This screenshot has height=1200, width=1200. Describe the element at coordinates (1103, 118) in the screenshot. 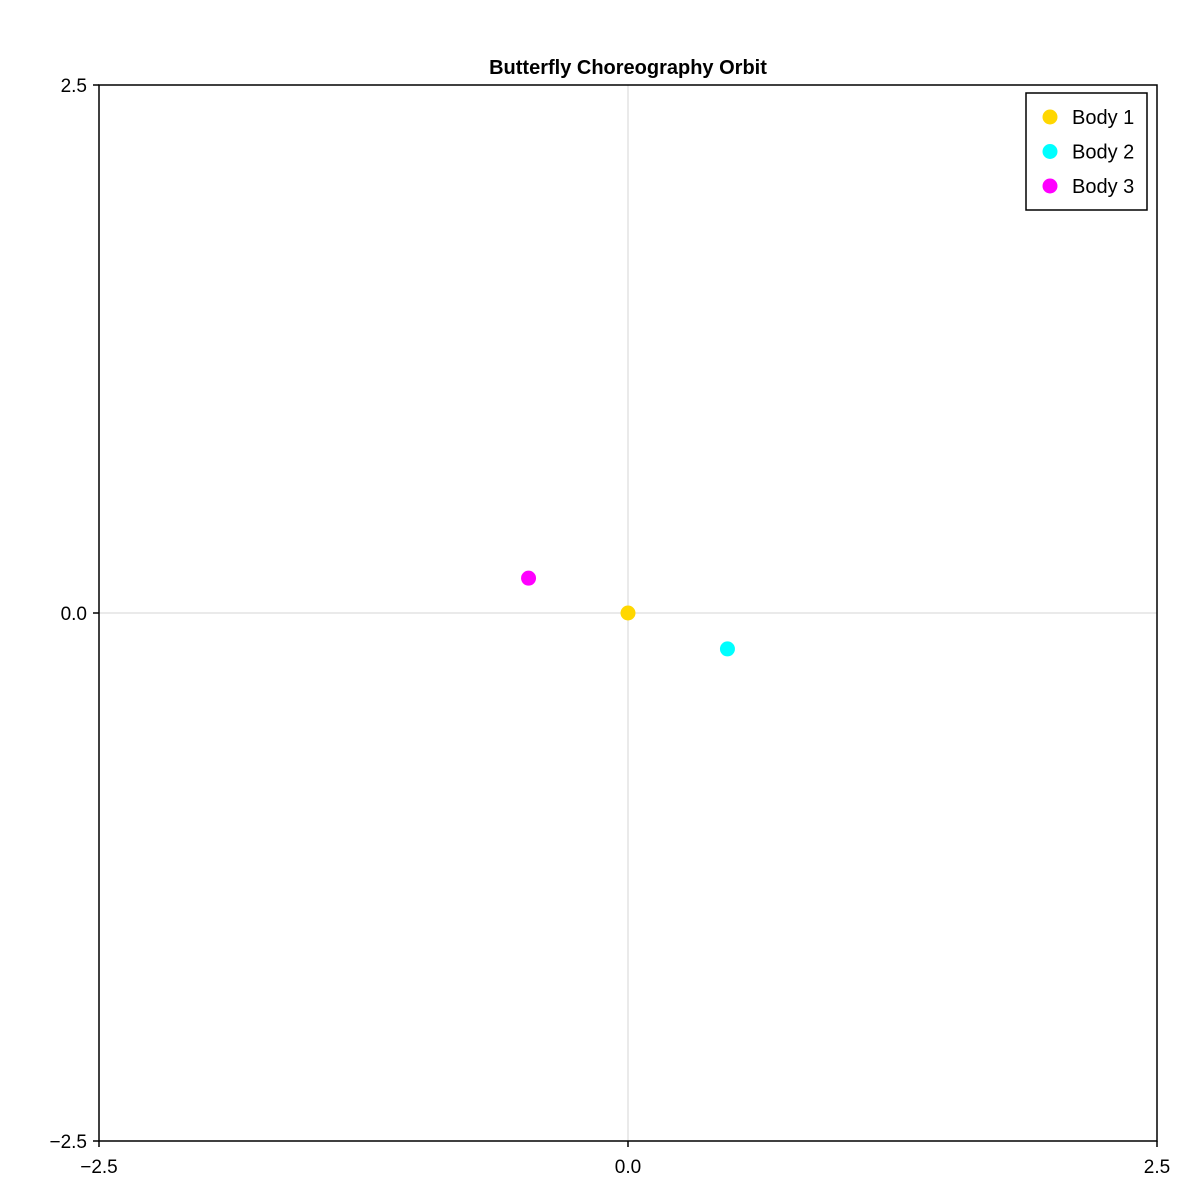

I see `legend-label-body-1: Body 1` at that location.